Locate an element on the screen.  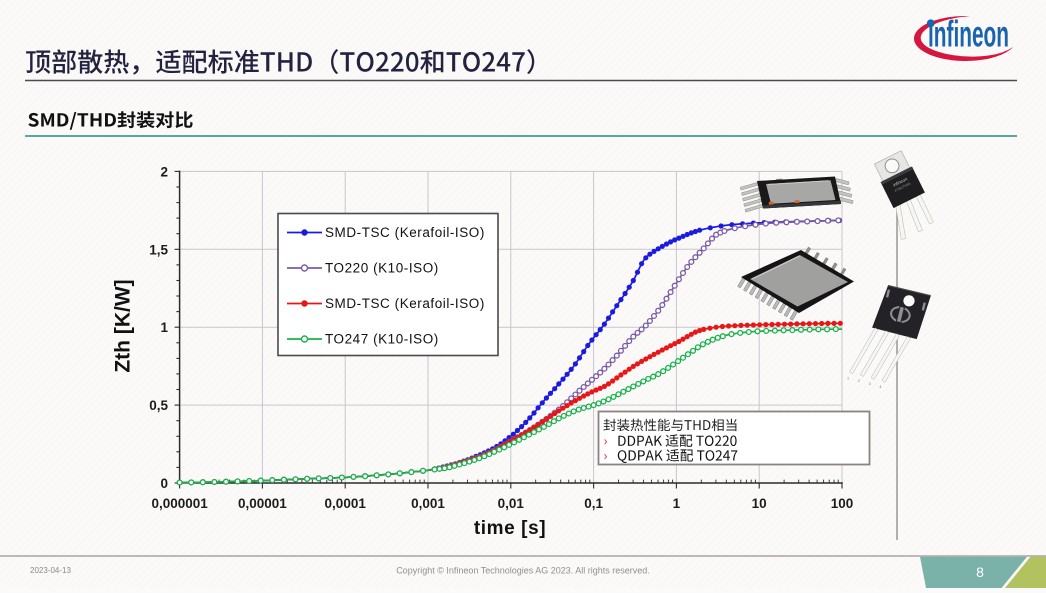
svg-text: 2023-04-13 is located at coordinates (50, 570).